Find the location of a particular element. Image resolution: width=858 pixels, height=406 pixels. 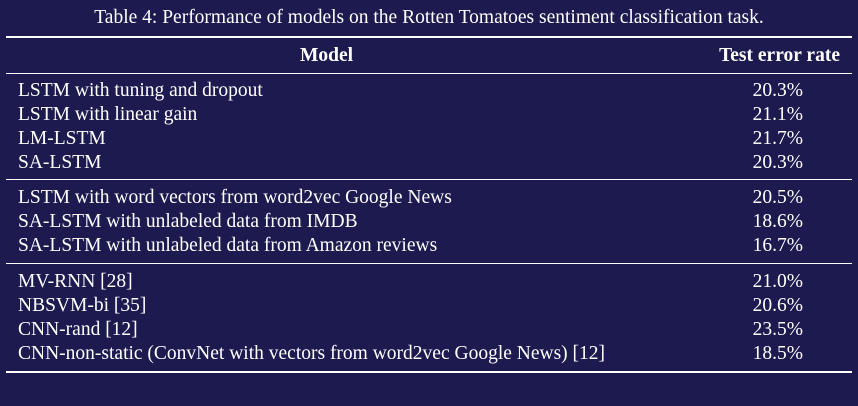

header-rule is located at coordinates (429, 73).